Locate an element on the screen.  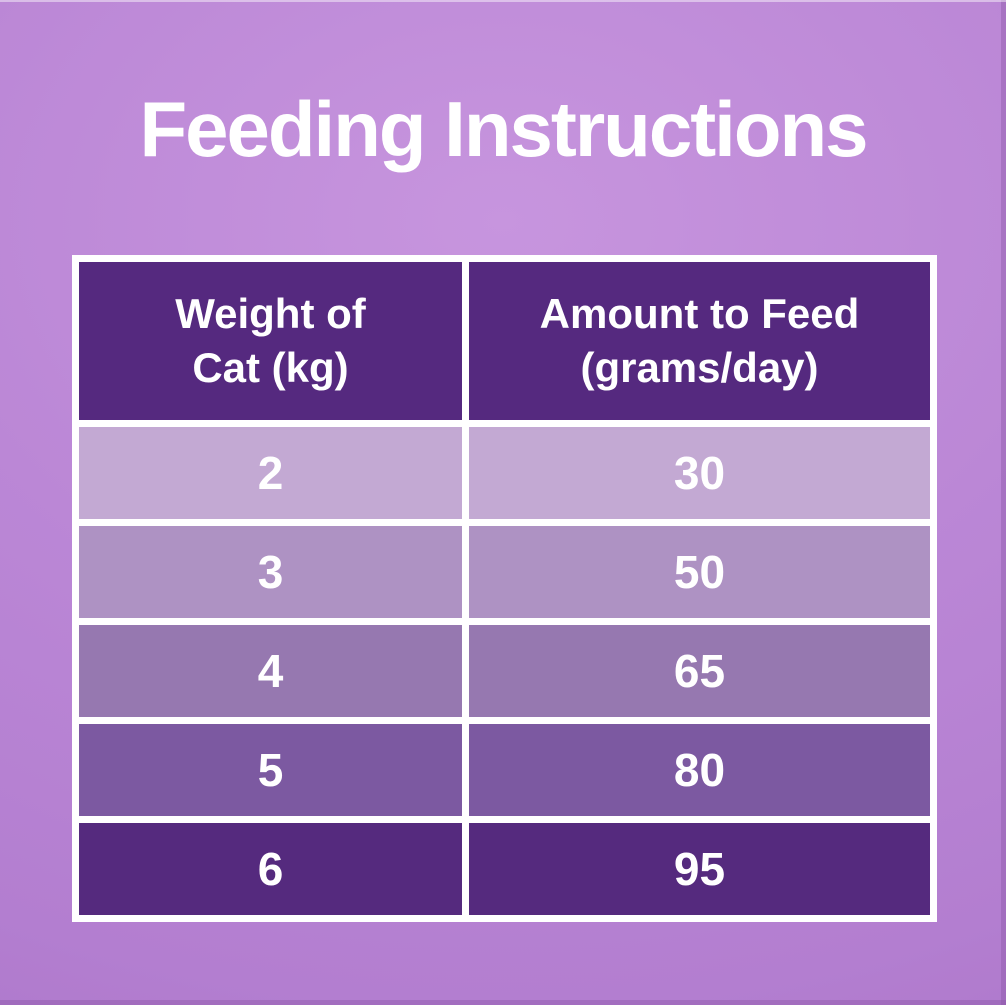
table-cell-weight-row5: 6 is located at coordinates (270, 869).